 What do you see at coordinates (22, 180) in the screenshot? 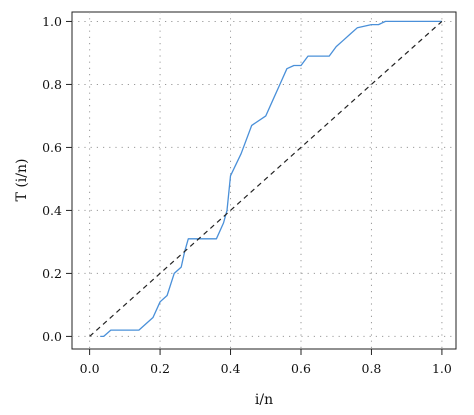
I see `y-axis-title: T (i/n)` at bounding box center [22, 180].